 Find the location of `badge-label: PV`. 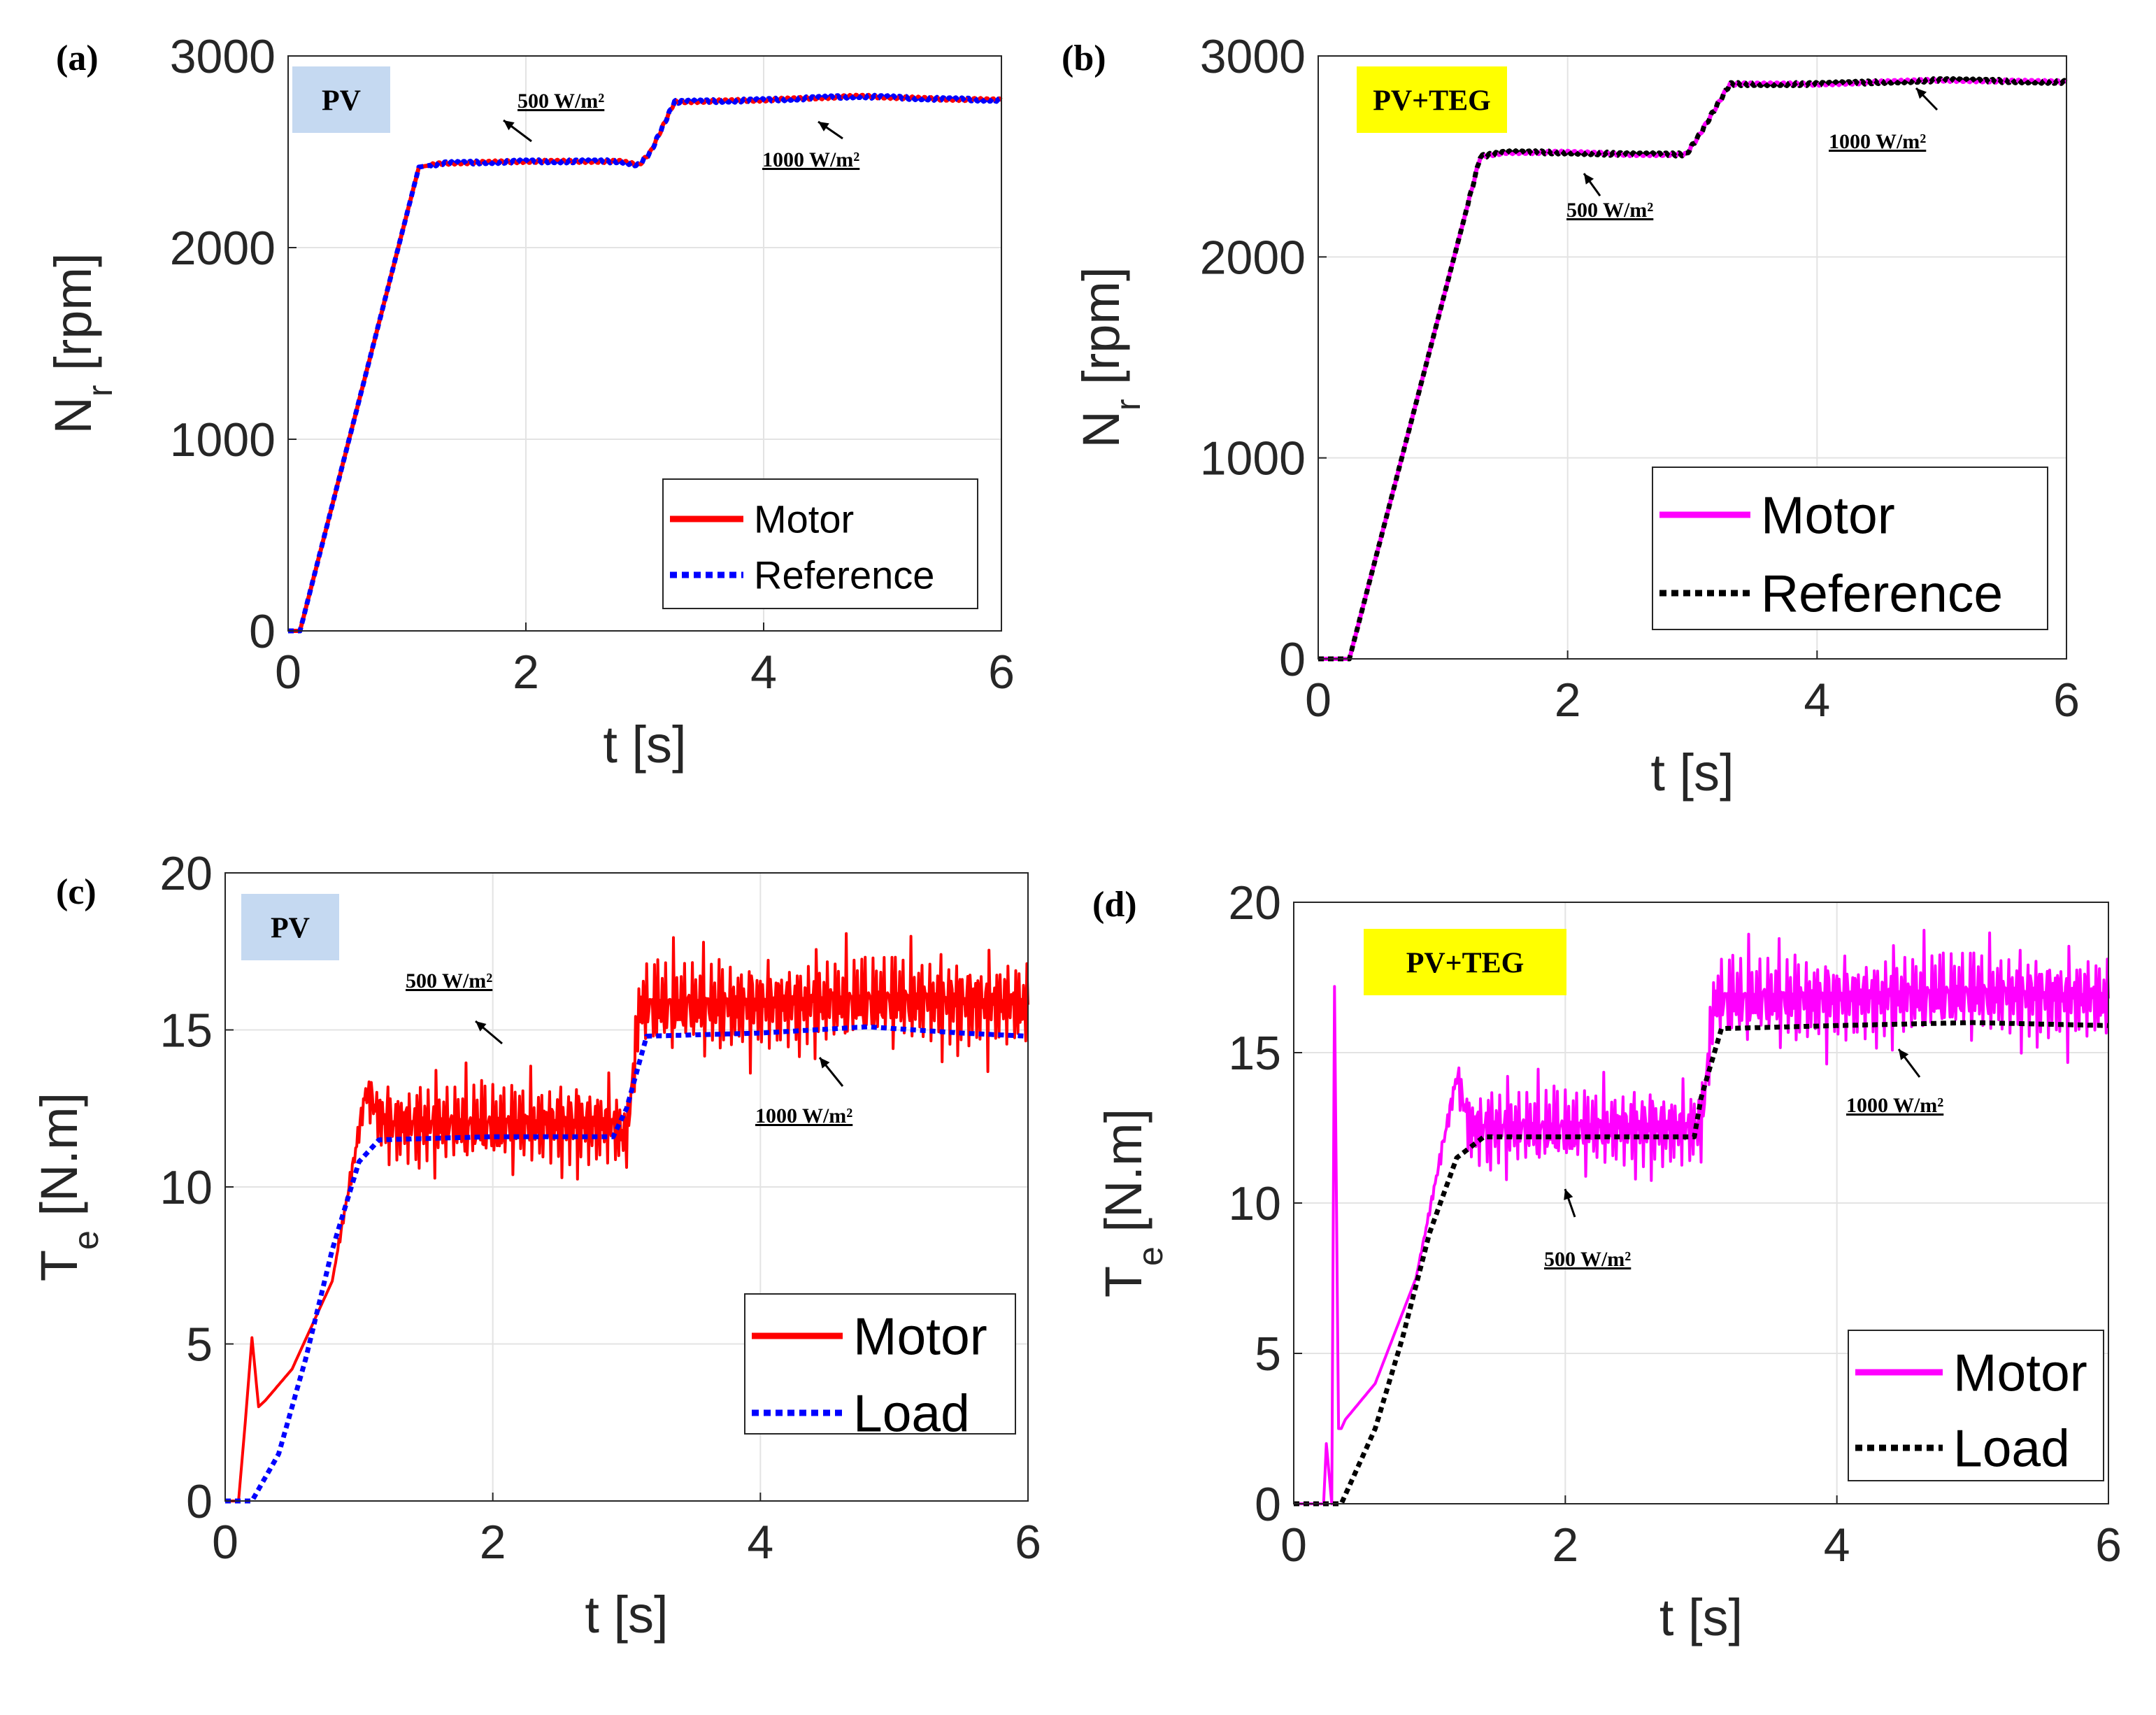

badge-label: PV is located at coordinates (290, 929).